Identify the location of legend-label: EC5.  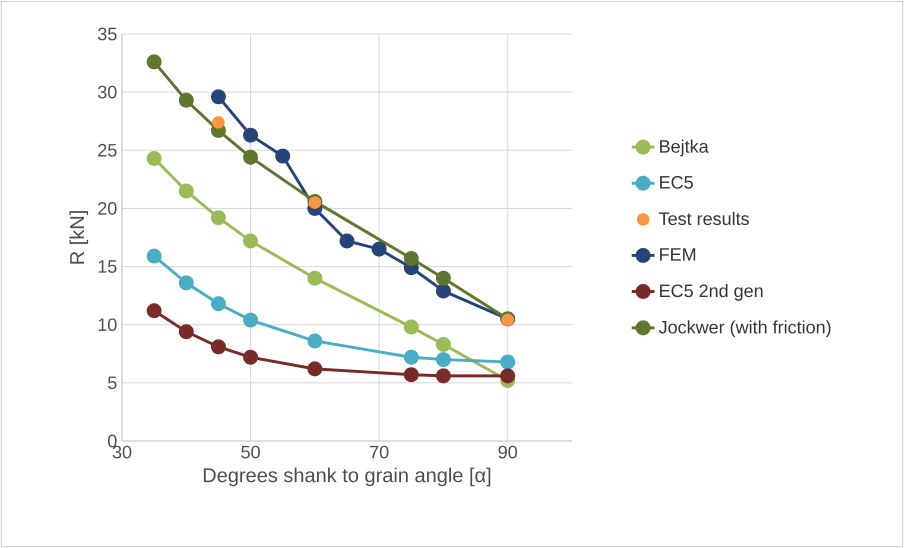
(676, 182).